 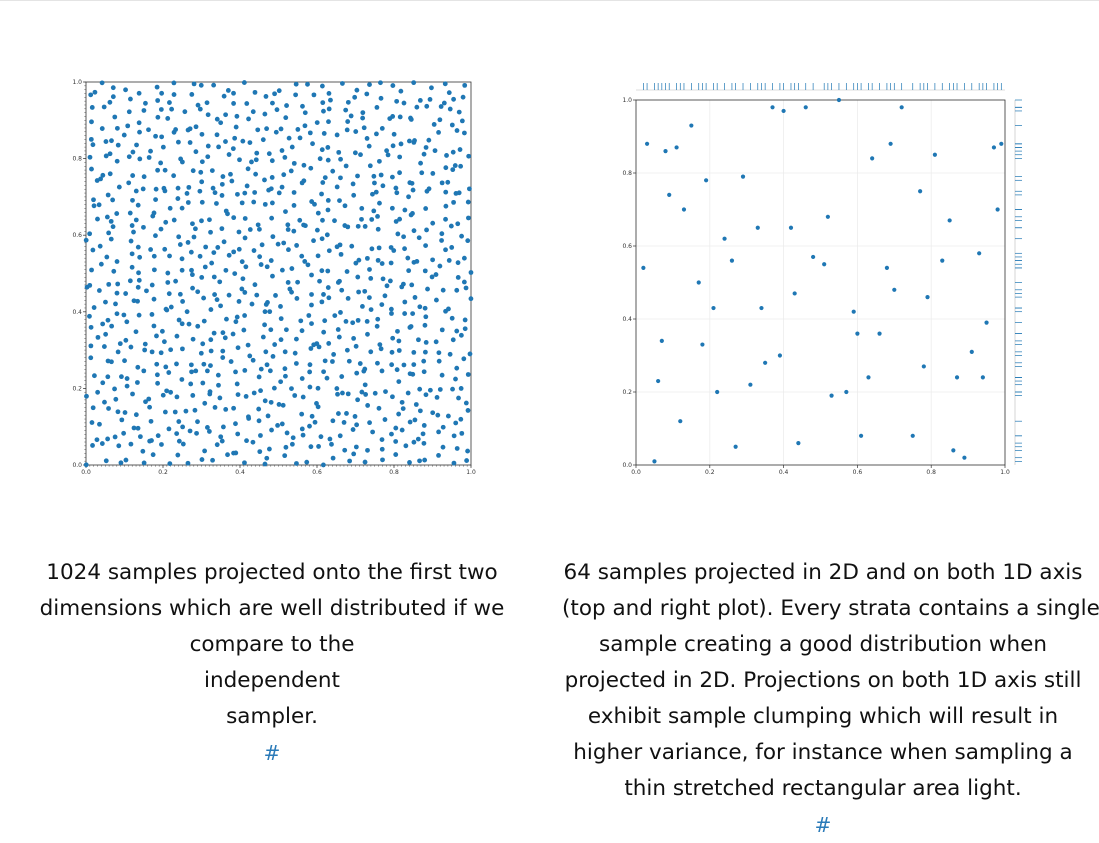 I want to click on caption-line: compare to the, so click(x=272, y=644).